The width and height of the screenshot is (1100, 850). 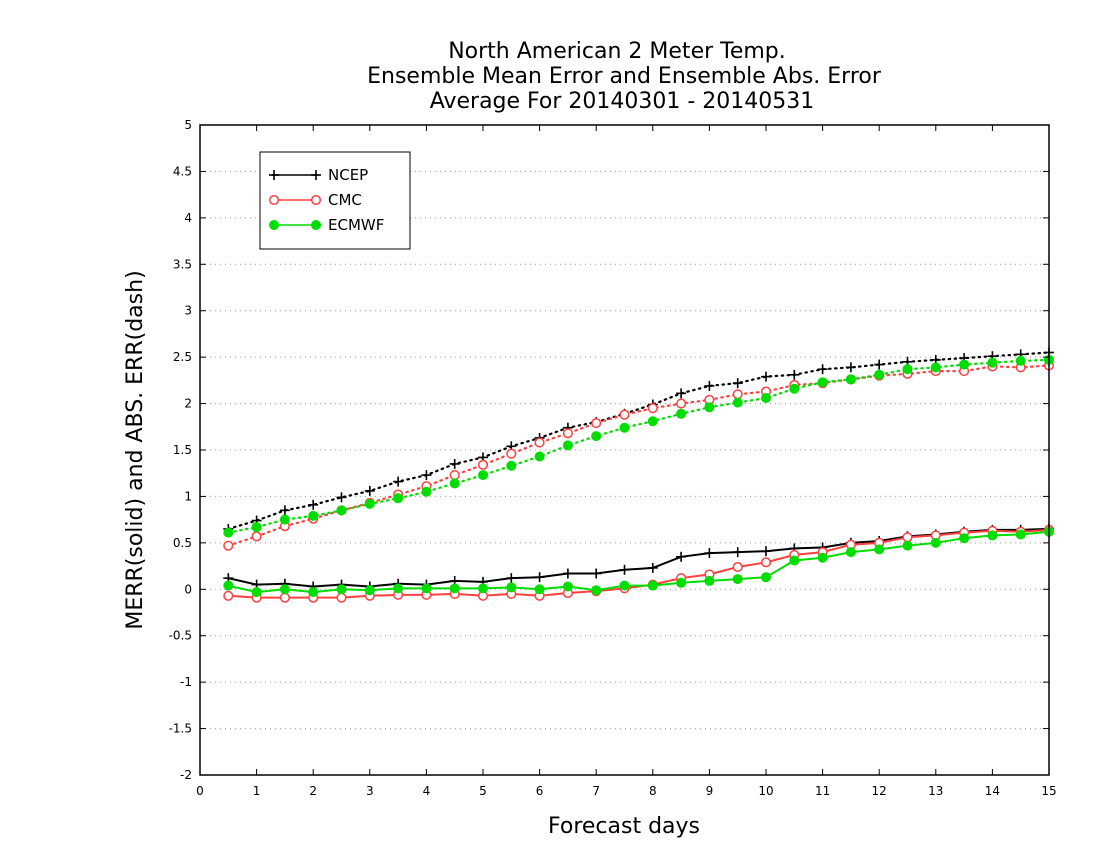 What do you see at coordinates (427, 791) in the screenshot?
I see `x-tick-label: 4` at bounding box center [427, 791].